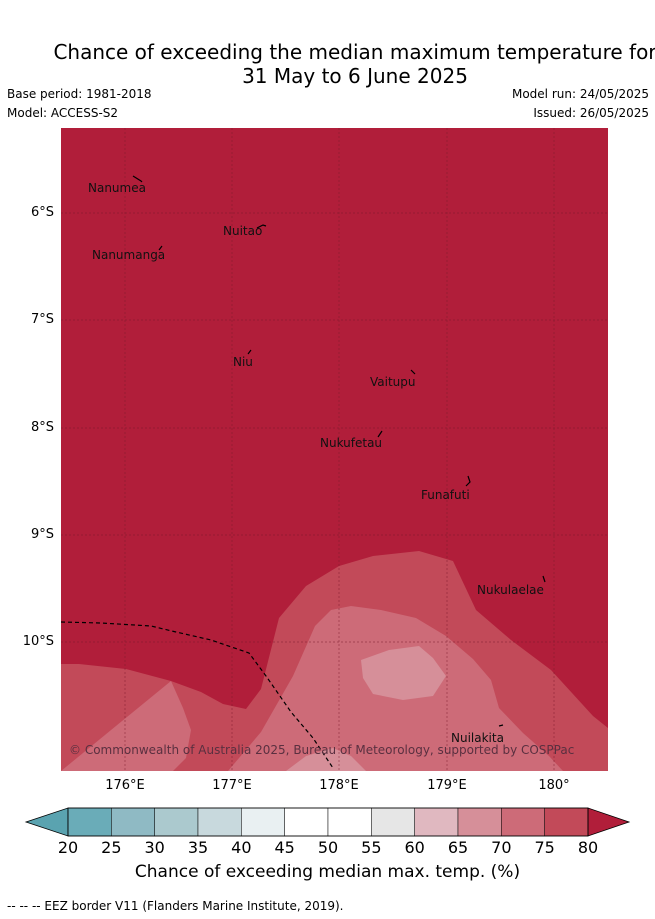 Image resolution: width=655 pixels, height=919 pixels. Describe the element at coordinates (477, 738) in the screenshot. I see `place-label-nuilakita: Nuilakita` at that location.